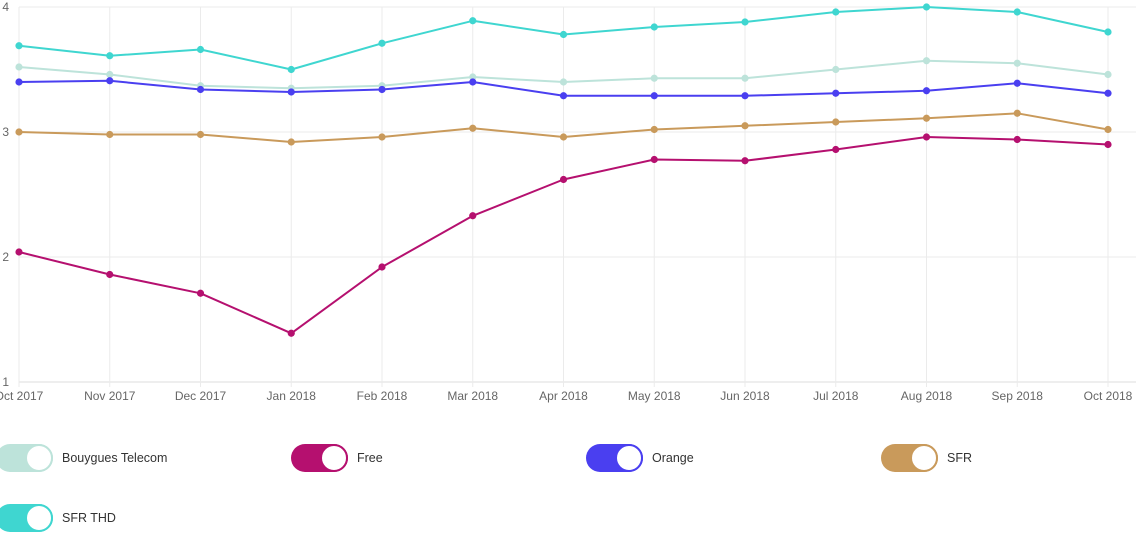 The image size is (1136, 536). What do you see at coordinates (370, 458) in the screenshot?
I see `legend-label: Free` at bounding box center [370, 458].